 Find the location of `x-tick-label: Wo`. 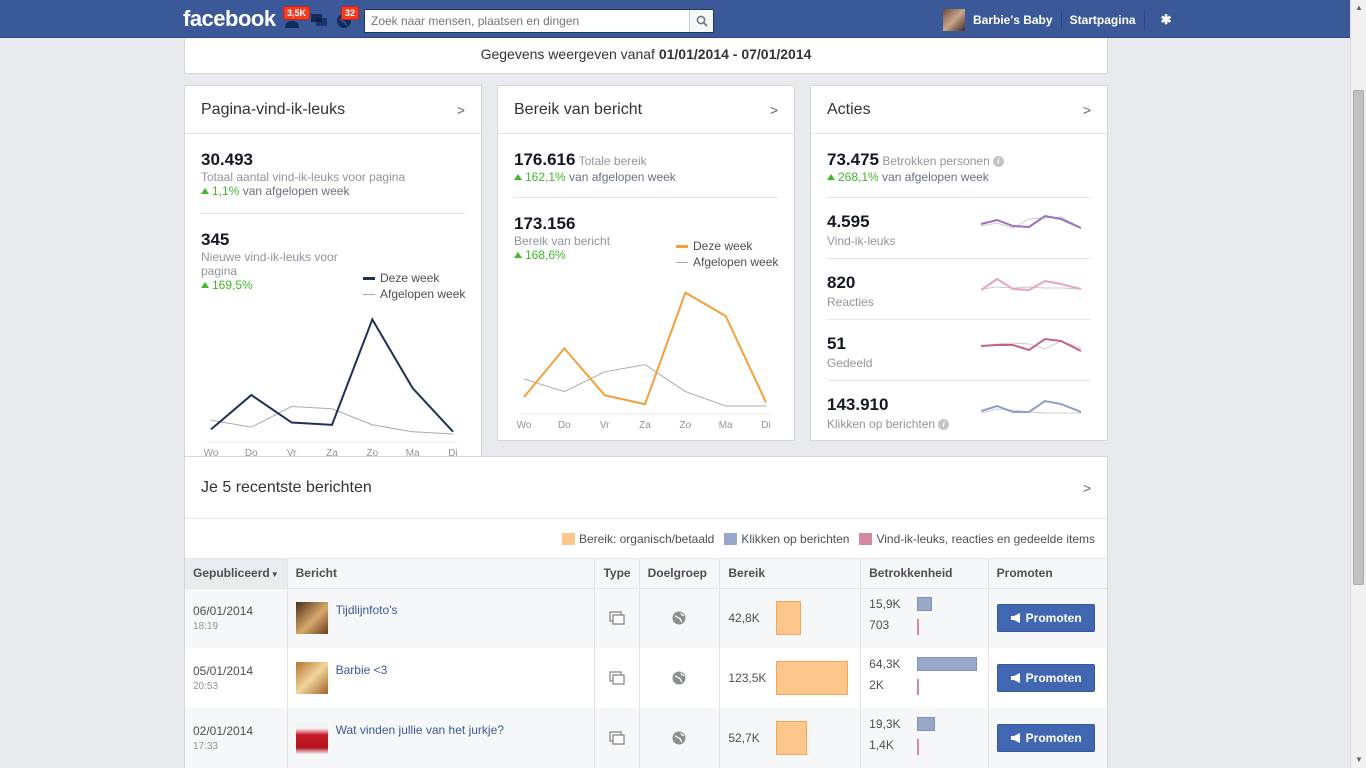

x-tick-label: Wo is located at coordinates (524, 425).